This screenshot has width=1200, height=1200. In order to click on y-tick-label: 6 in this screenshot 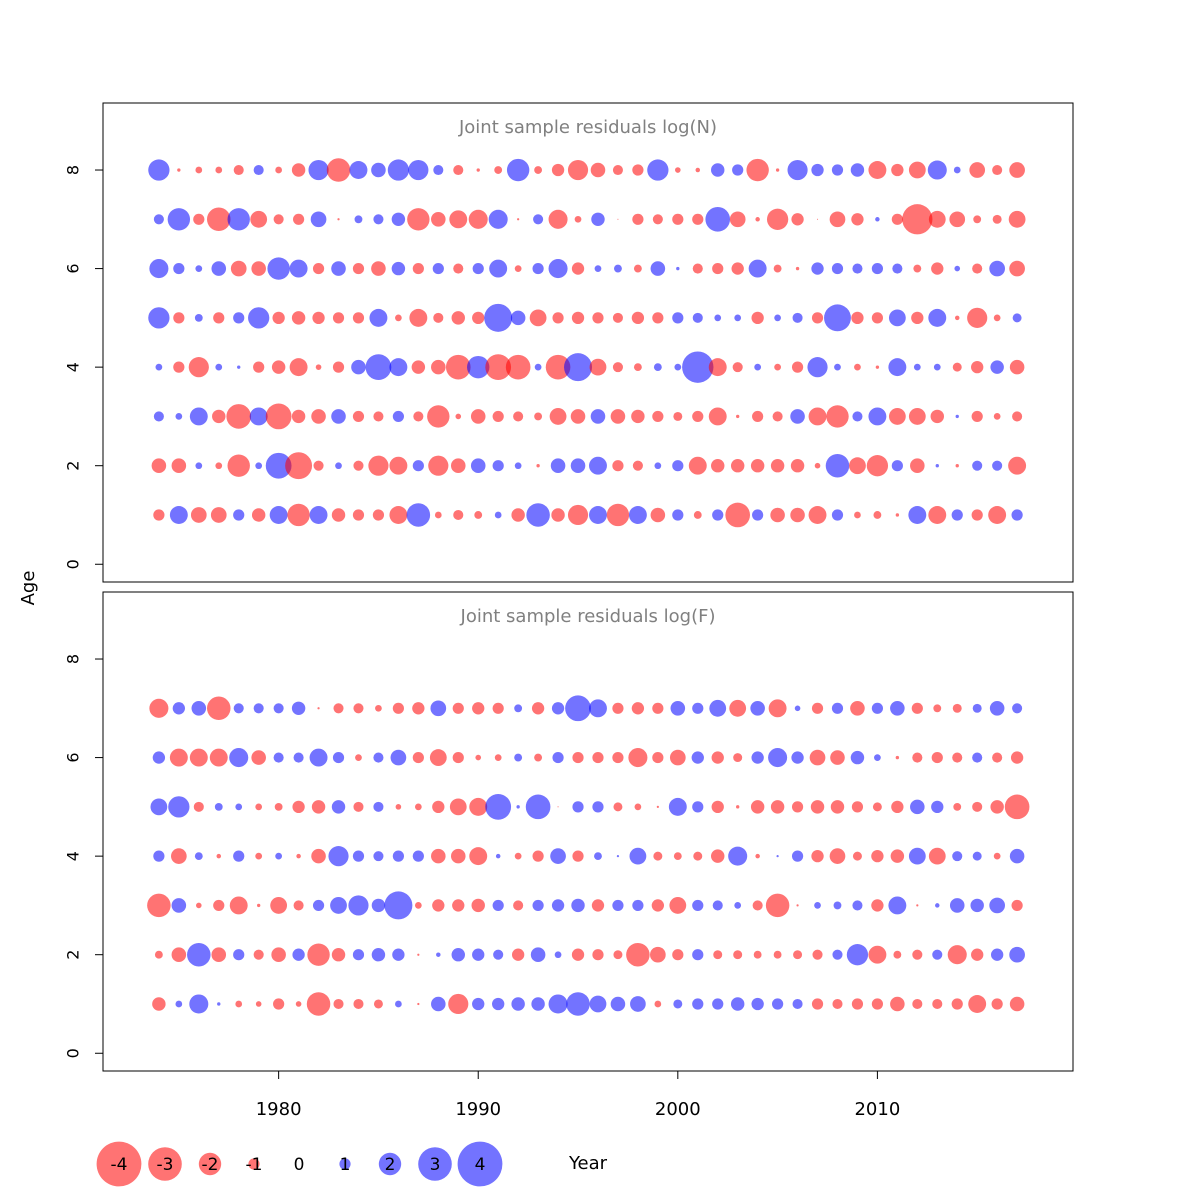, I will do `click(73, 268)`.